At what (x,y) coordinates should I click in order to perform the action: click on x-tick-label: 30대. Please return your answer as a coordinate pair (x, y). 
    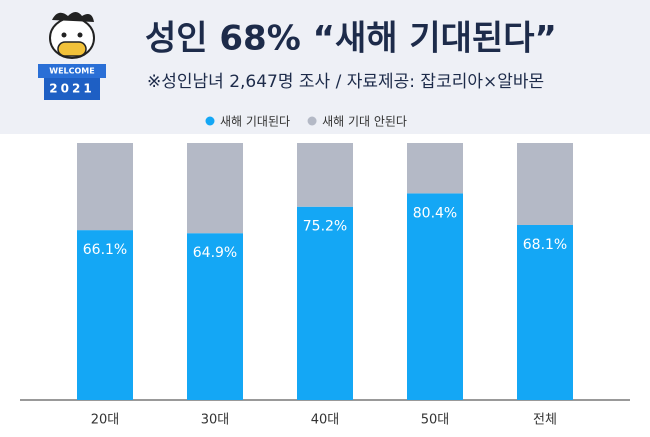
    Looking at the image, I should click on (215, 420).